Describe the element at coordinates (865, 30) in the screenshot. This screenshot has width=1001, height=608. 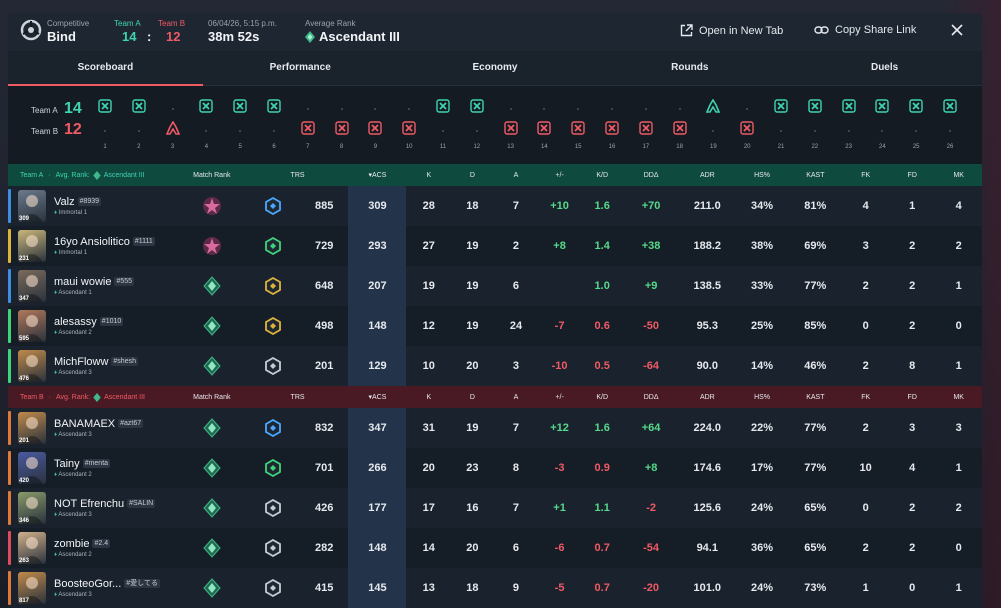
I see `copy-share-link-button: Copy Share Link` at that location.